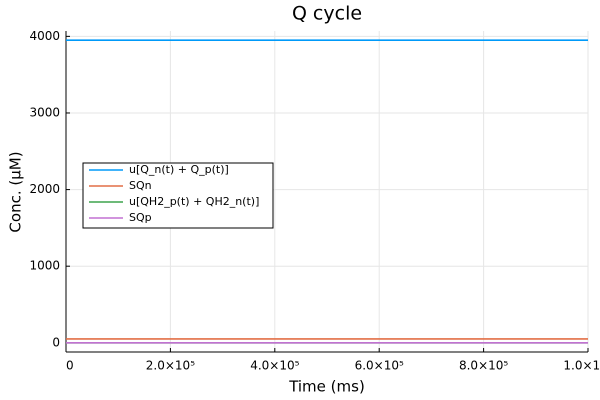  Describe the element at coordinates (44, 189) in the screenshot. I see `y-tick-label: 2000` at that location.